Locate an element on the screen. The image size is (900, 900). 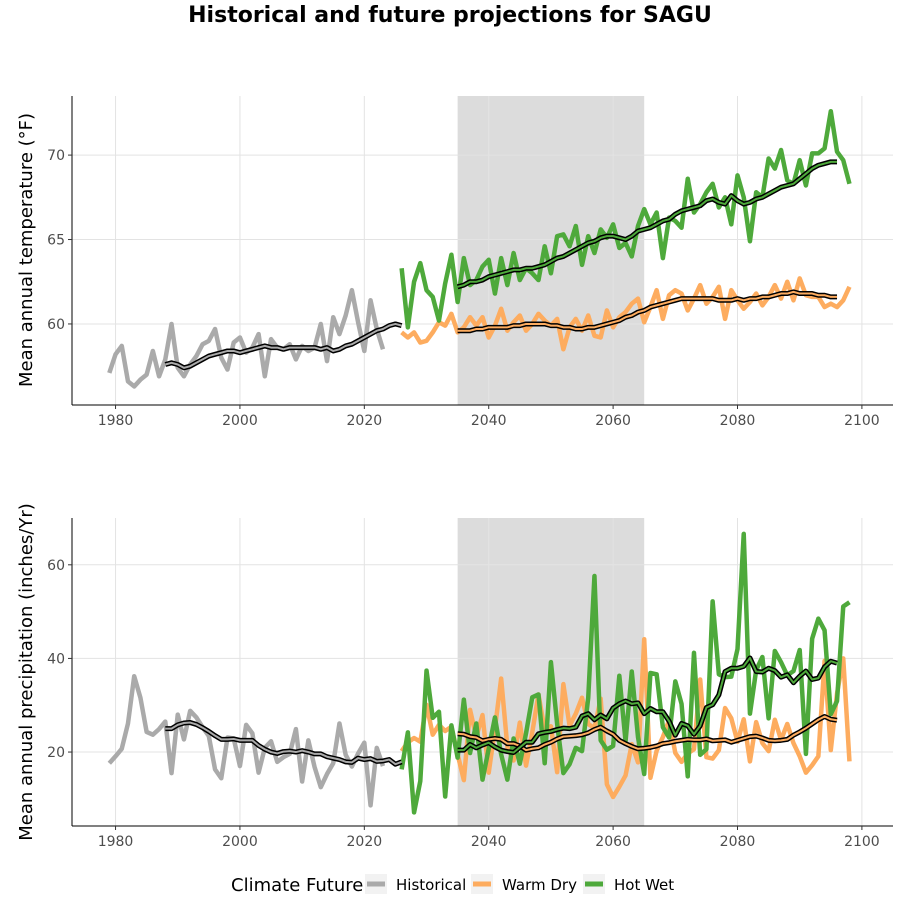
y-tick-label: 70 is located at coordinates (56, 156).